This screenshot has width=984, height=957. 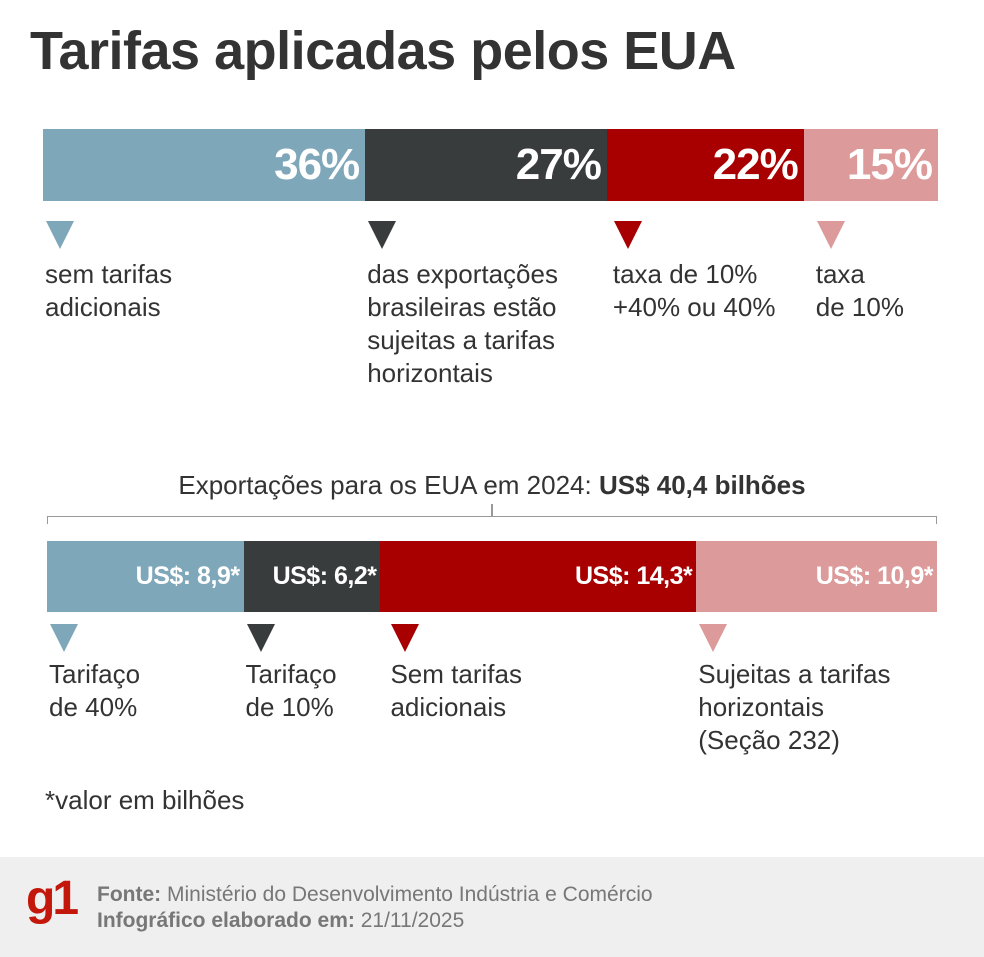 I want to click on category-label: Sem tarifas adicionais, so click(x=456, y=690).